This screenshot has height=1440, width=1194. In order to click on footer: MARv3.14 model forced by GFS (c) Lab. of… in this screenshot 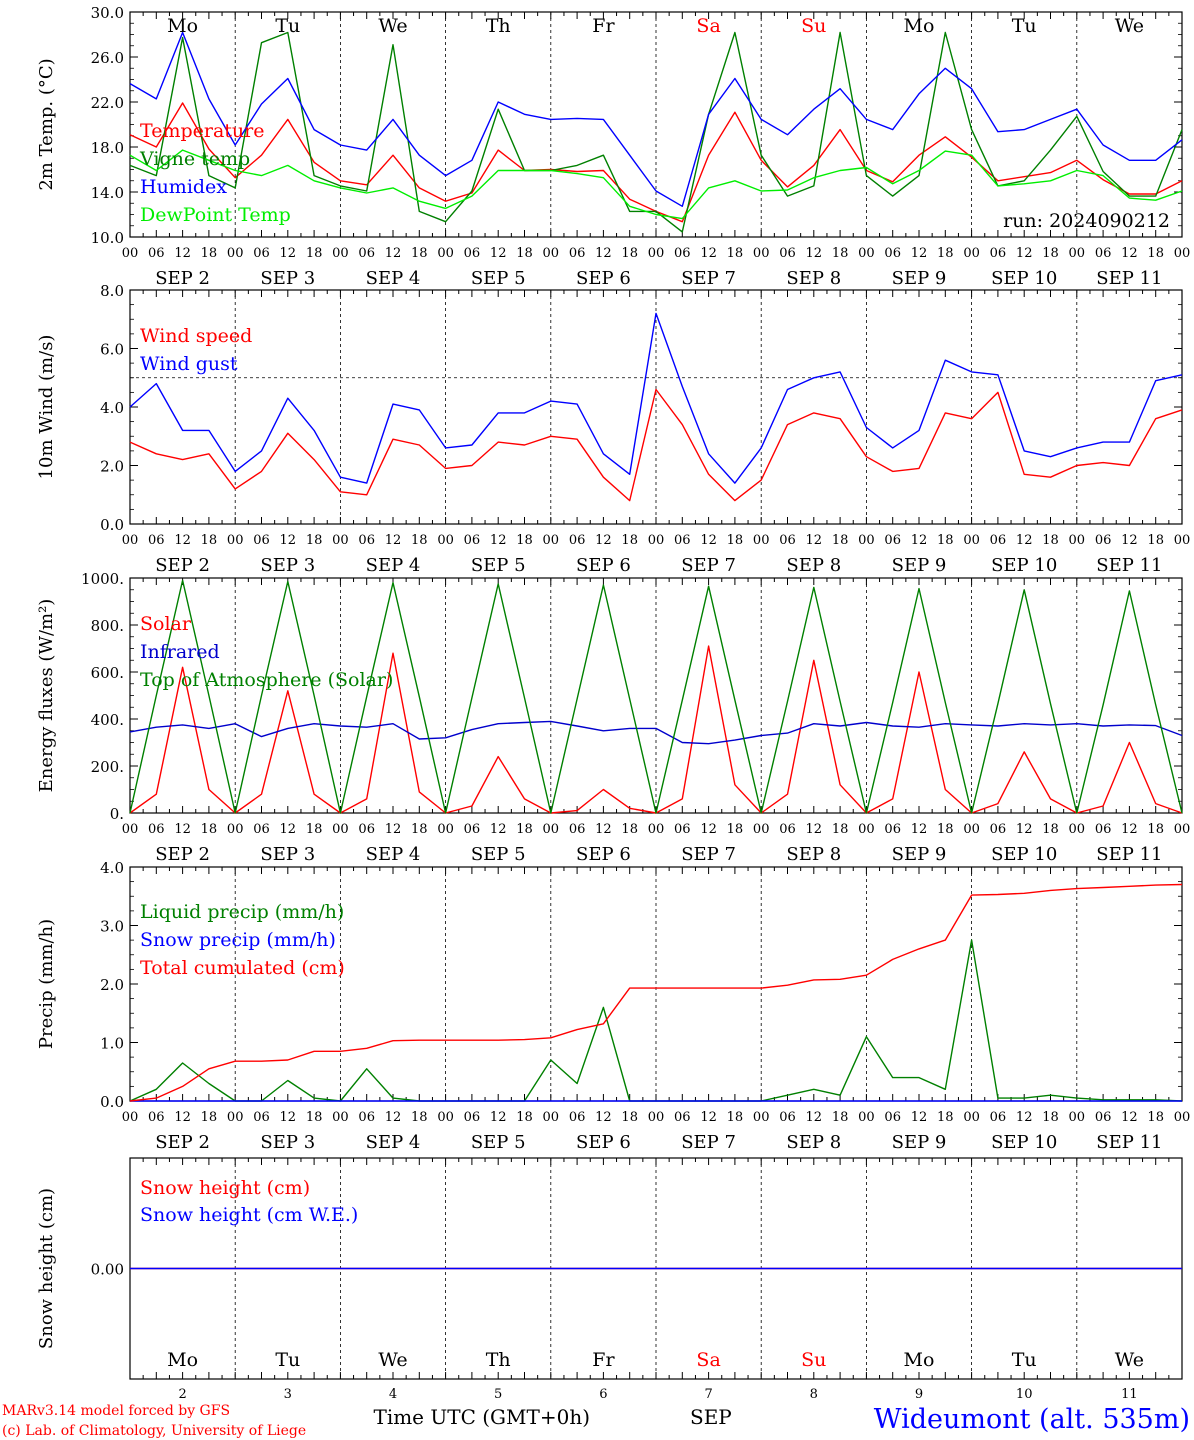, I will do `click(596, 1421)`.